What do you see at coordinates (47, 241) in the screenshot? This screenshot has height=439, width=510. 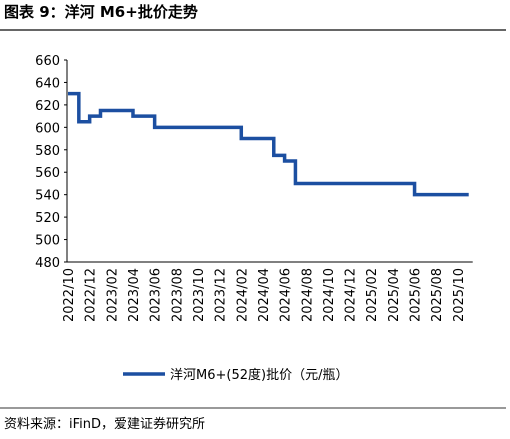 I see `y-tick-label: 500` at bounding box center [47, 241].